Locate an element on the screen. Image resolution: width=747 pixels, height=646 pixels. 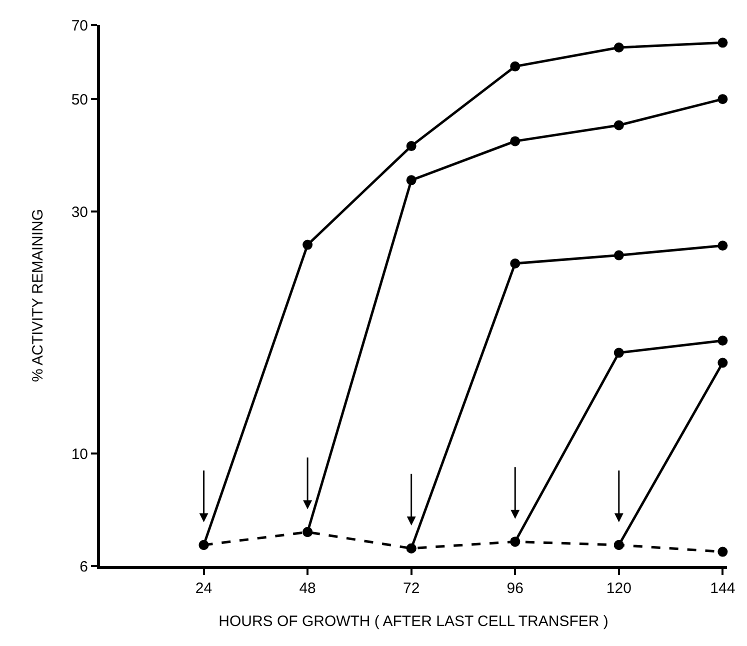
x-tick-label: 120 is located at coordinates (619, 588).